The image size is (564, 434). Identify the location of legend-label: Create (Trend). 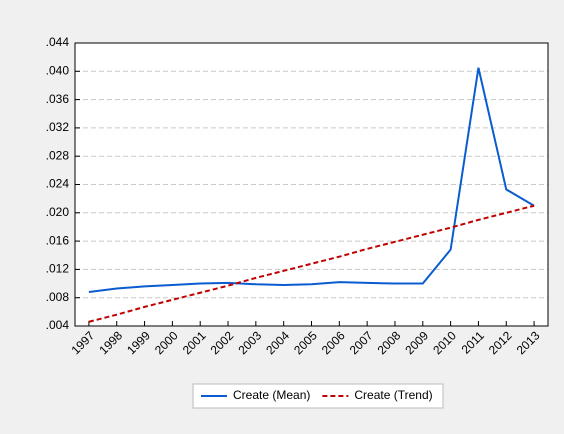
(393, 395).